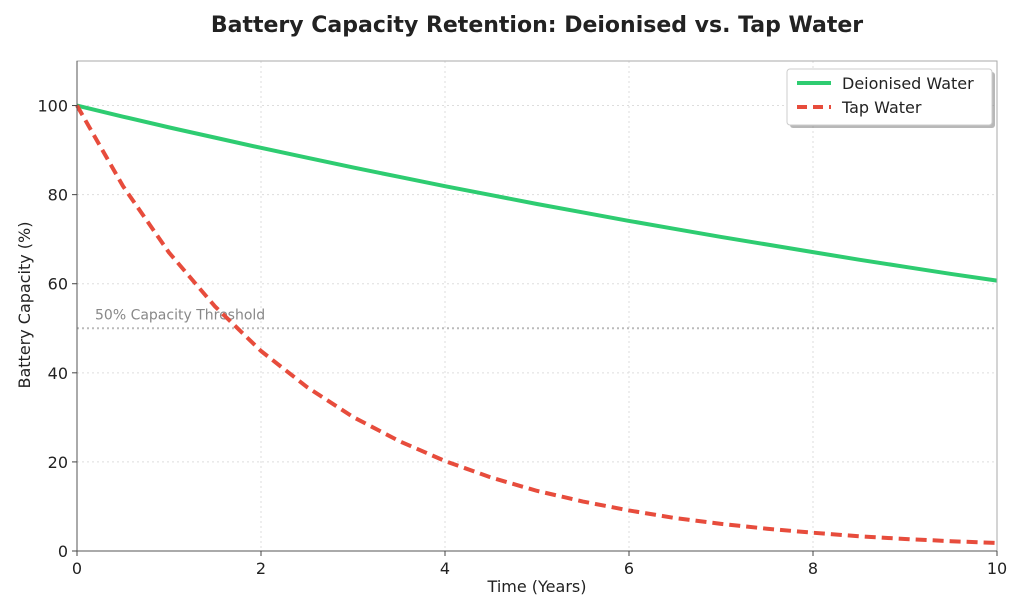 The image size is (1024, 614). I want to click on legend-box, so click(889, 97).